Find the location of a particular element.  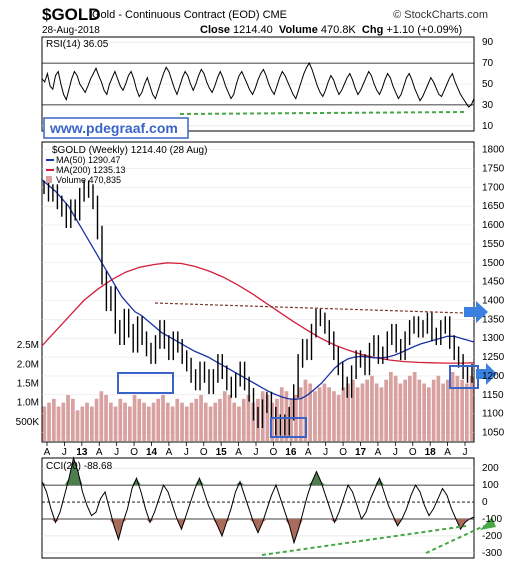

price-tick-label: 1600 is located at coordinates (493, 225).